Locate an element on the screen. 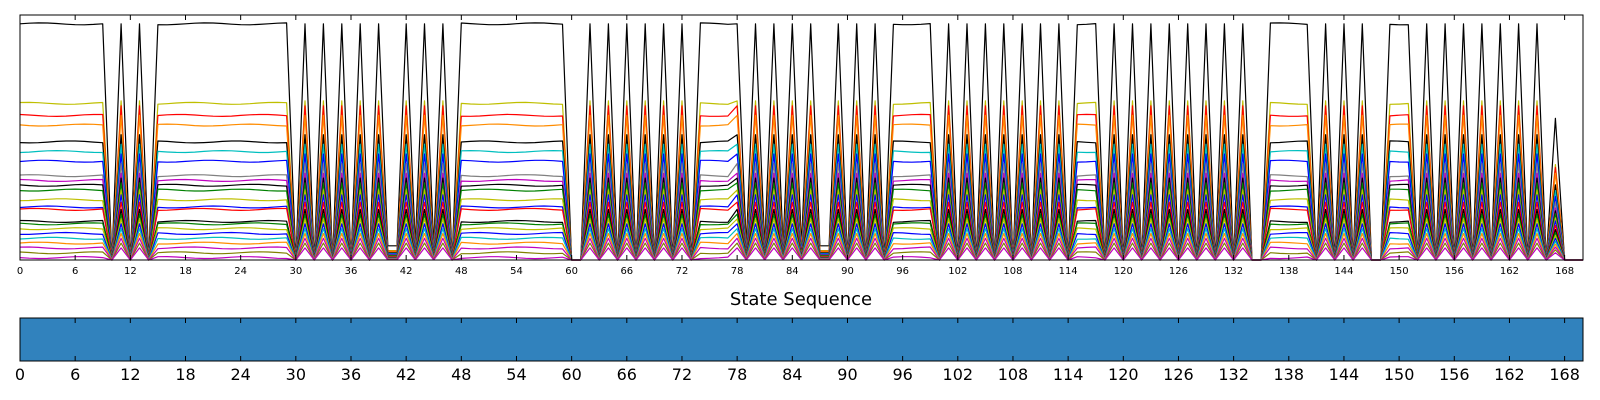 This screenshot has height=400, width=1600. top-tick-label: 36 is located at coordinates (351, 271).